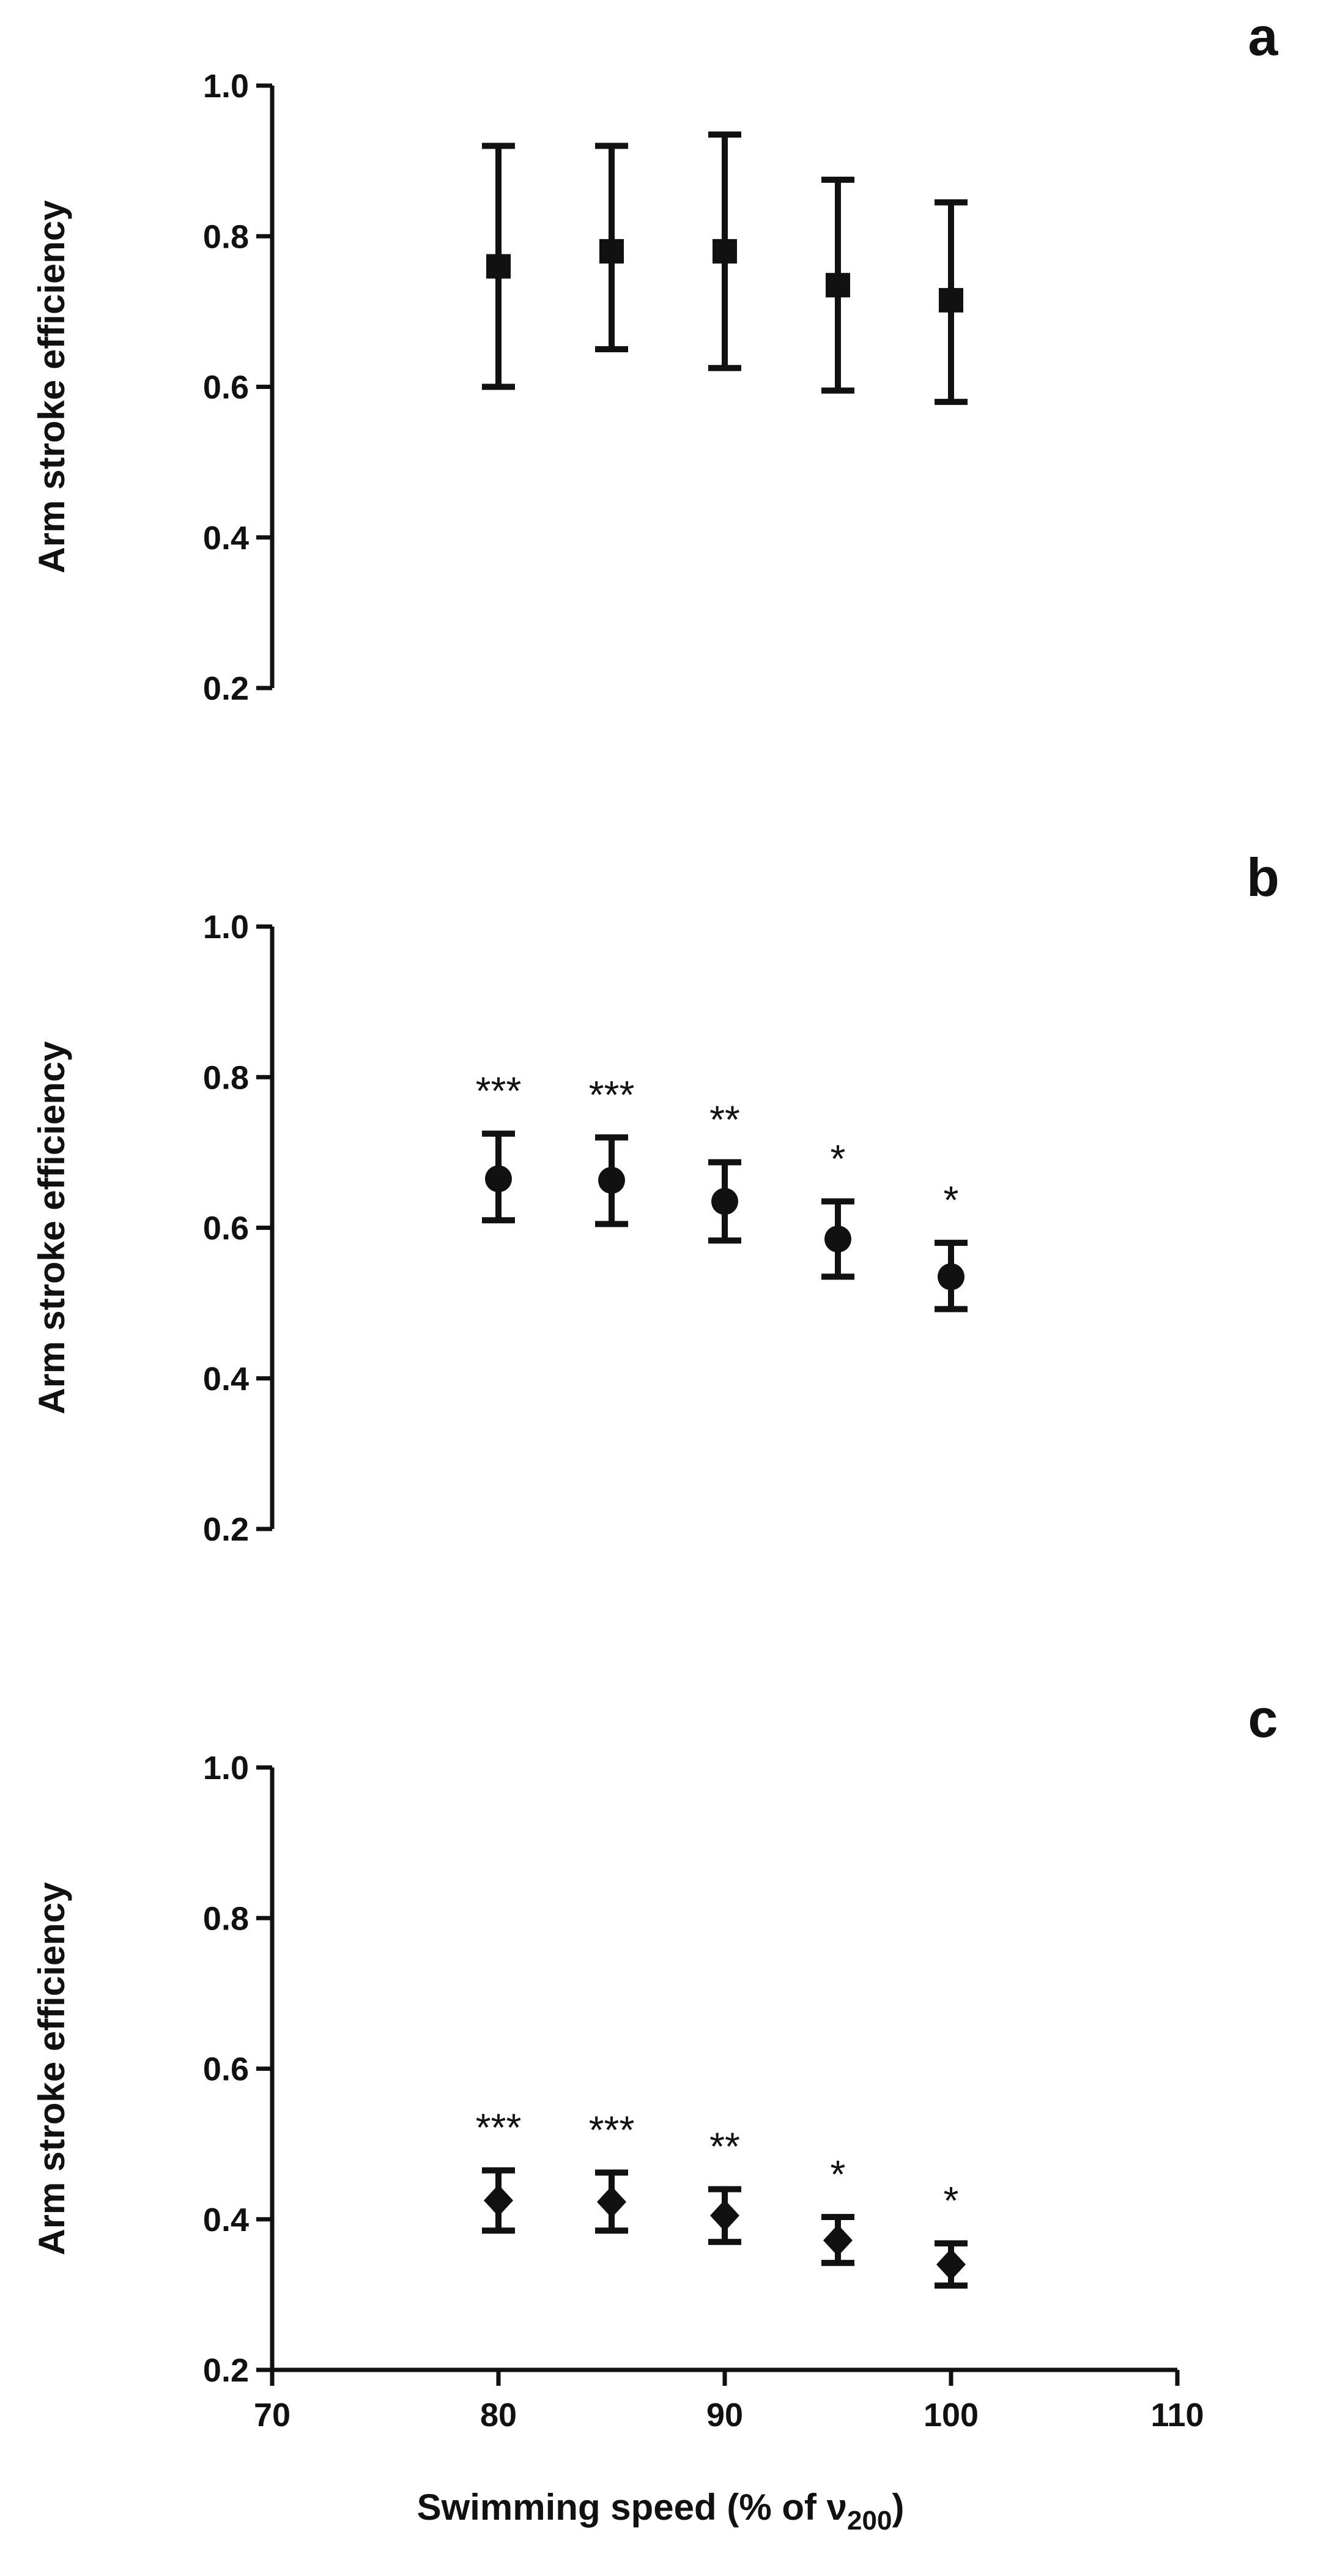 This screenshot has width=1318, height=2576. Describe the element at coordinates (1263, 36) in the screenshot. I see `panel-label: a` at that location.